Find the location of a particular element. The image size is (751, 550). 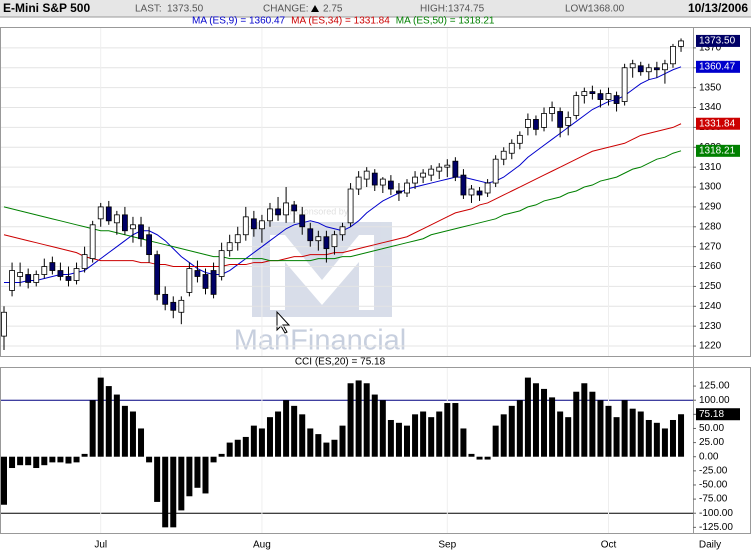

watermark-caption: chart sponsored by is located at coordinates (310, 211).